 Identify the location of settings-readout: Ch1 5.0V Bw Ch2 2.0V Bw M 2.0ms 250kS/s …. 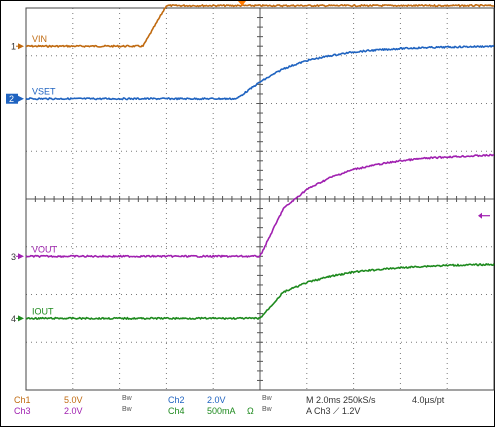
(247, 409).